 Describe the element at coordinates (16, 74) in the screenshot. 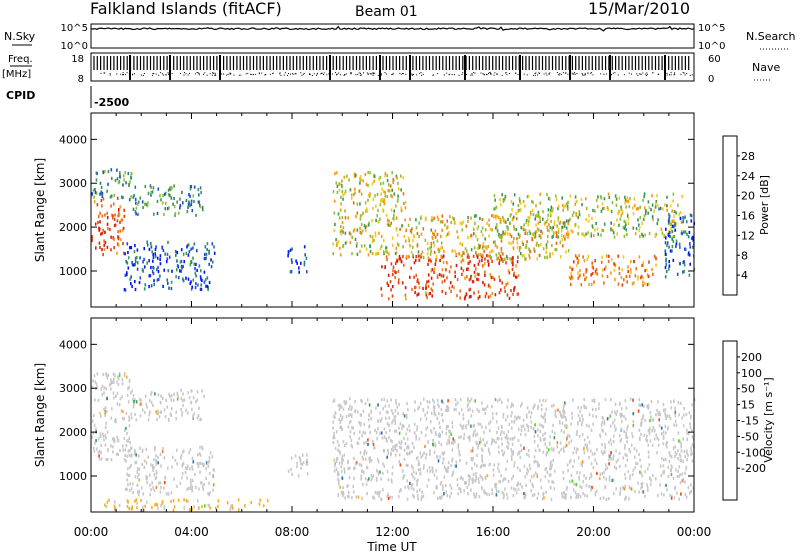

I see `freq-unit-label: [MHz]` at that location.